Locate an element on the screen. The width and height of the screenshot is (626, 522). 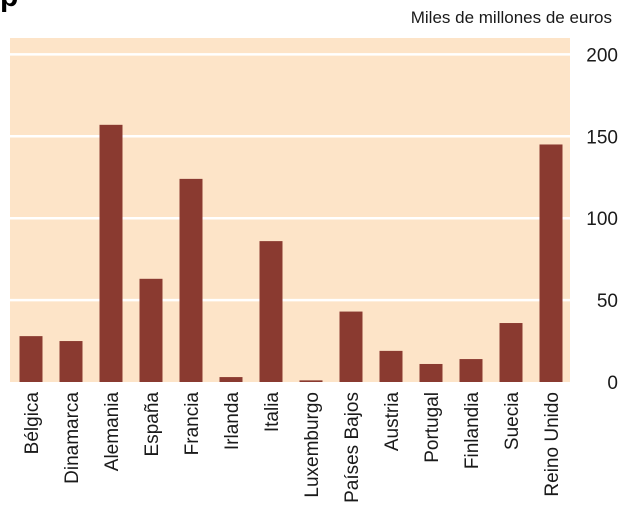
x-tick-label: Luxemburgo is located at coordinates (312, 445).